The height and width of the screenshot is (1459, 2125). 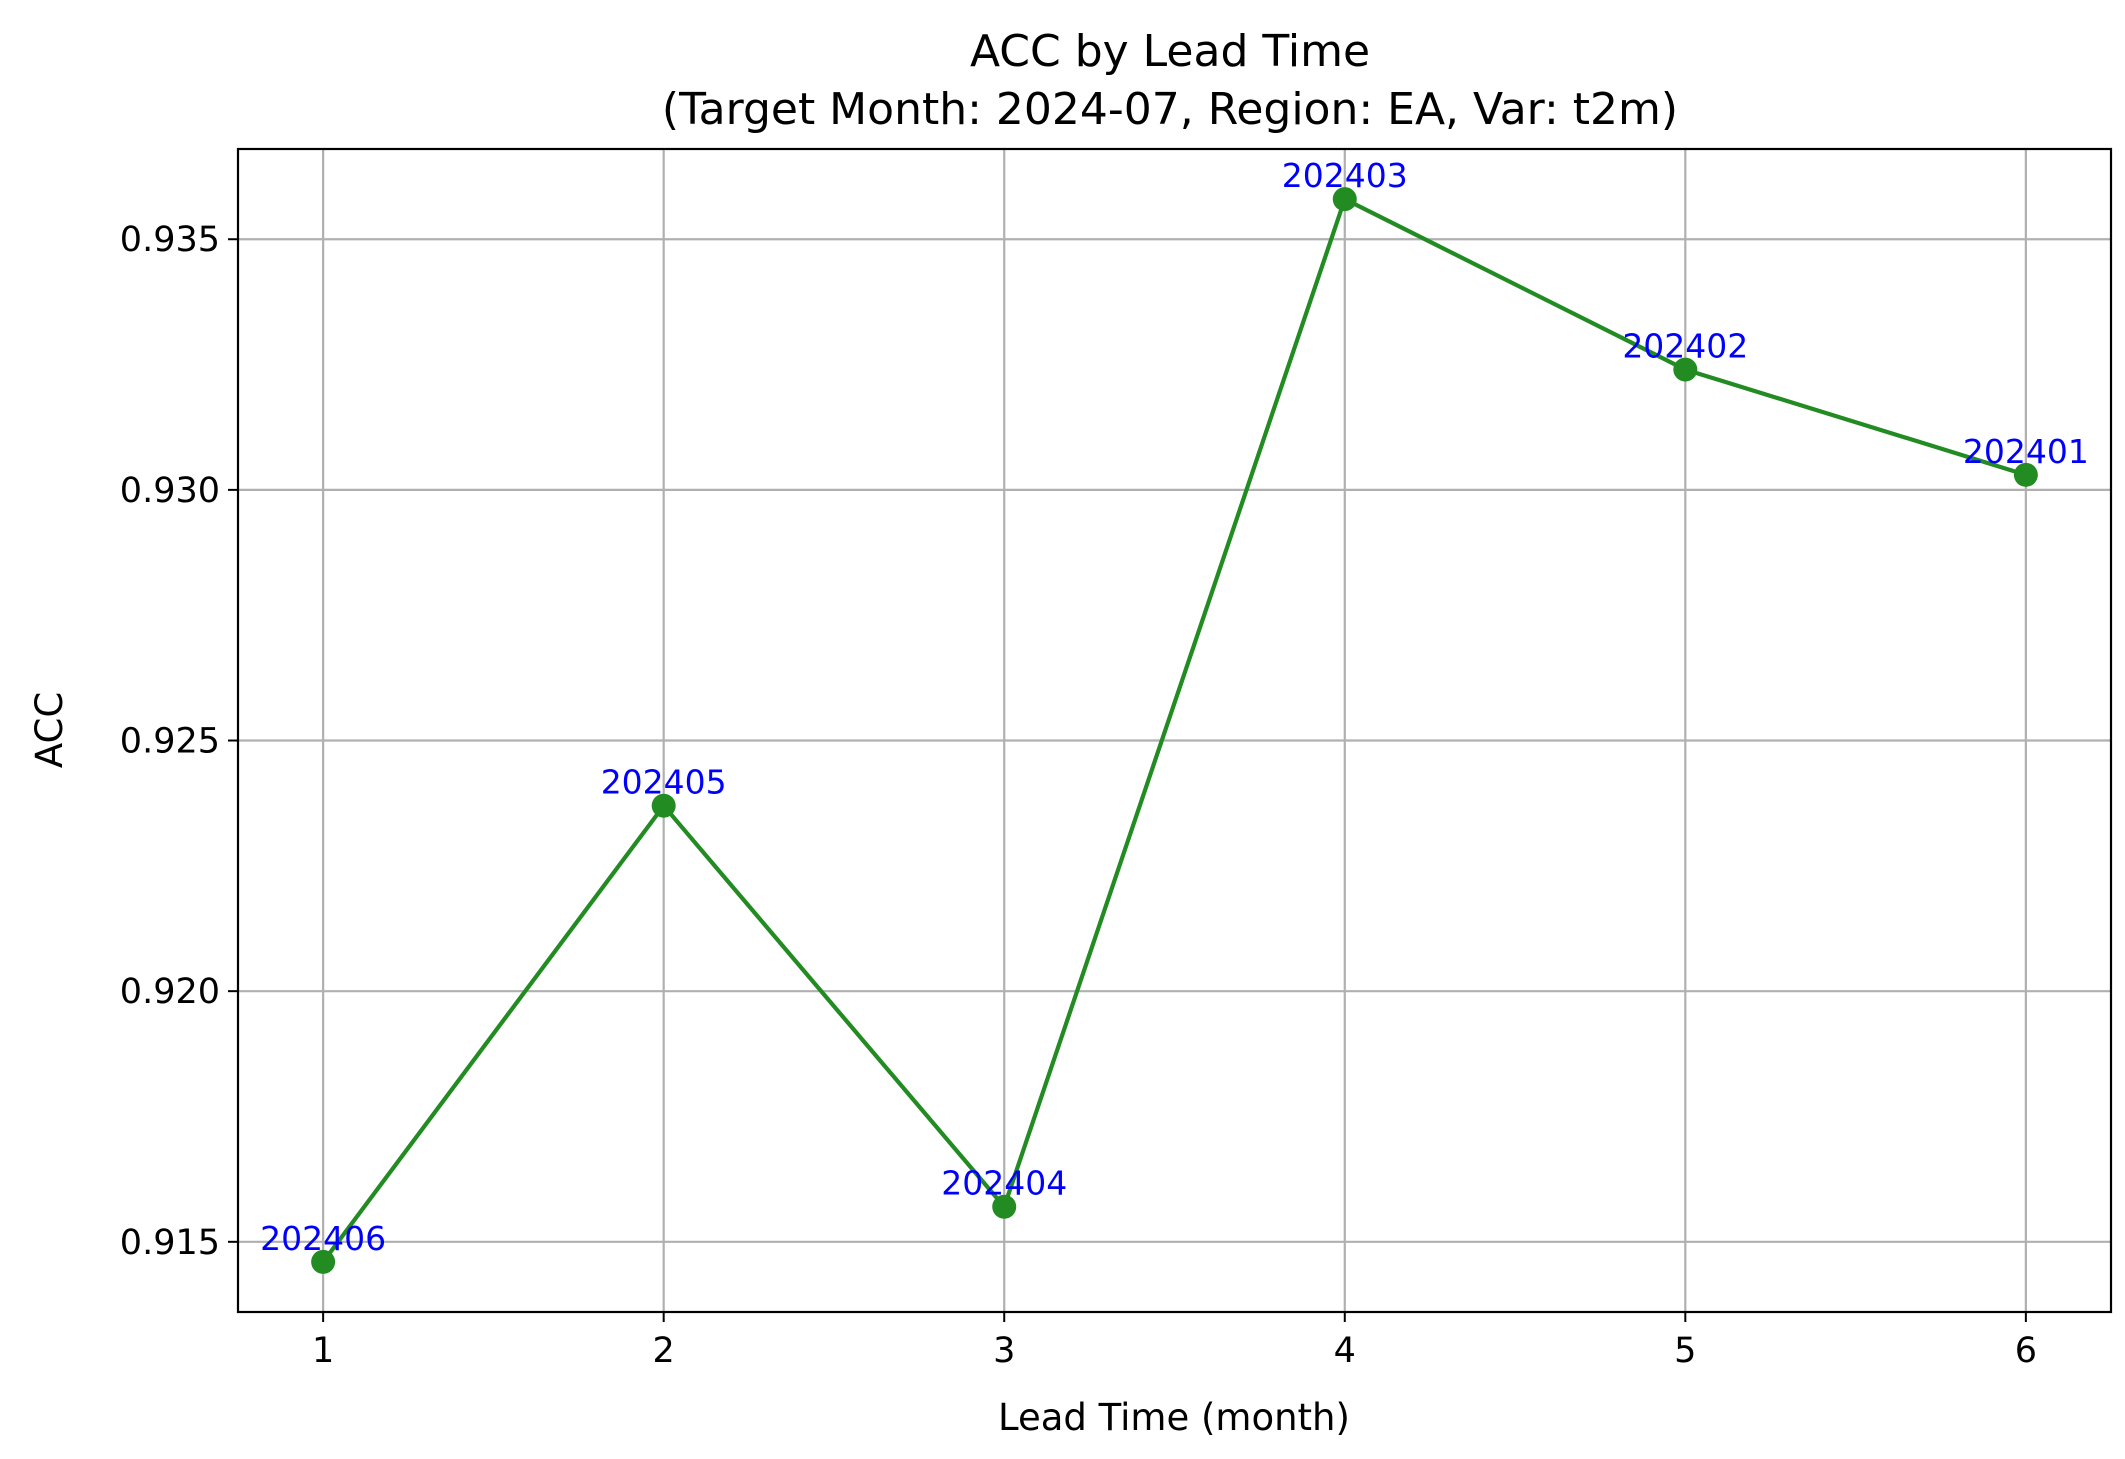 I want to click on x-tick-label: 4, so click(x=1345, y=1351).